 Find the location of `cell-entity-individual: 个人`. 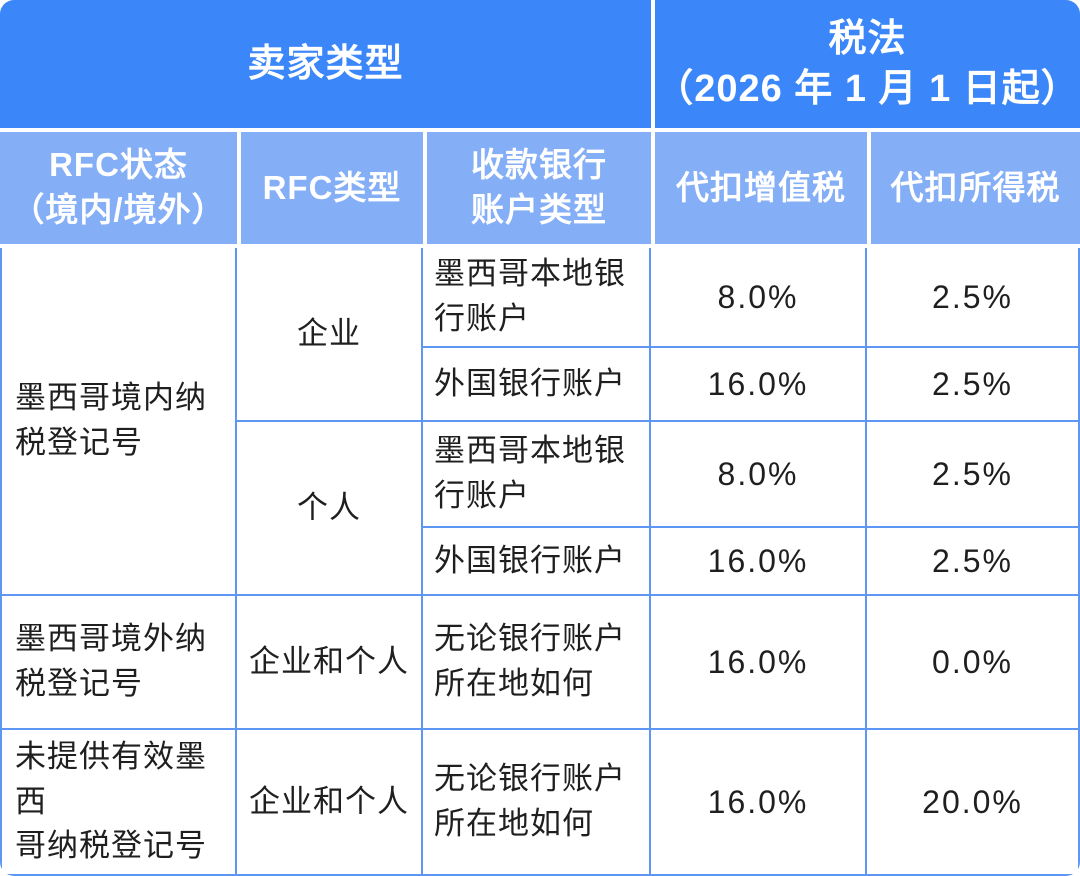

cell-entity-individual: 个人 is located at coordinates (330, 509).